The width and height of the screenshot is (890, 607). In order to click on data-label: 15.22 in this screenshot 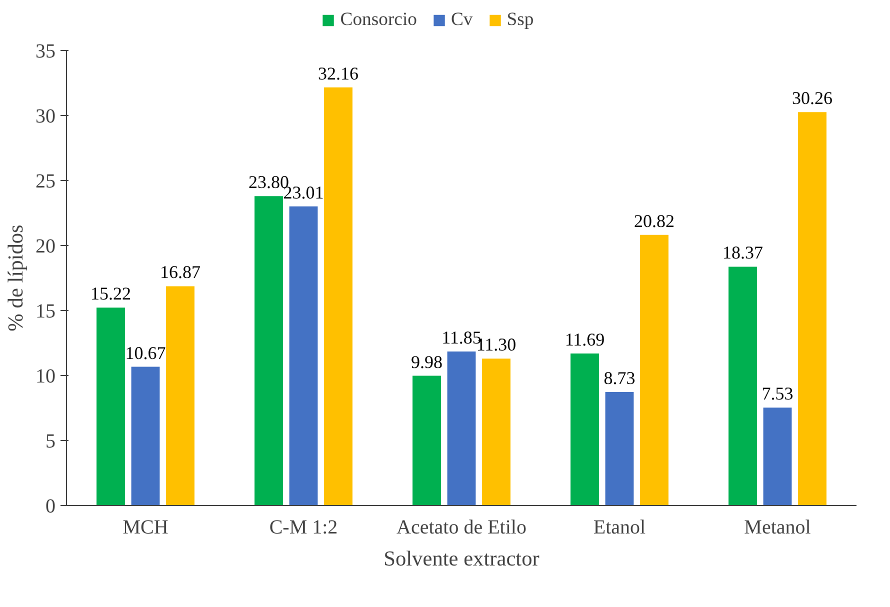, I will do `click(110, 294)`.